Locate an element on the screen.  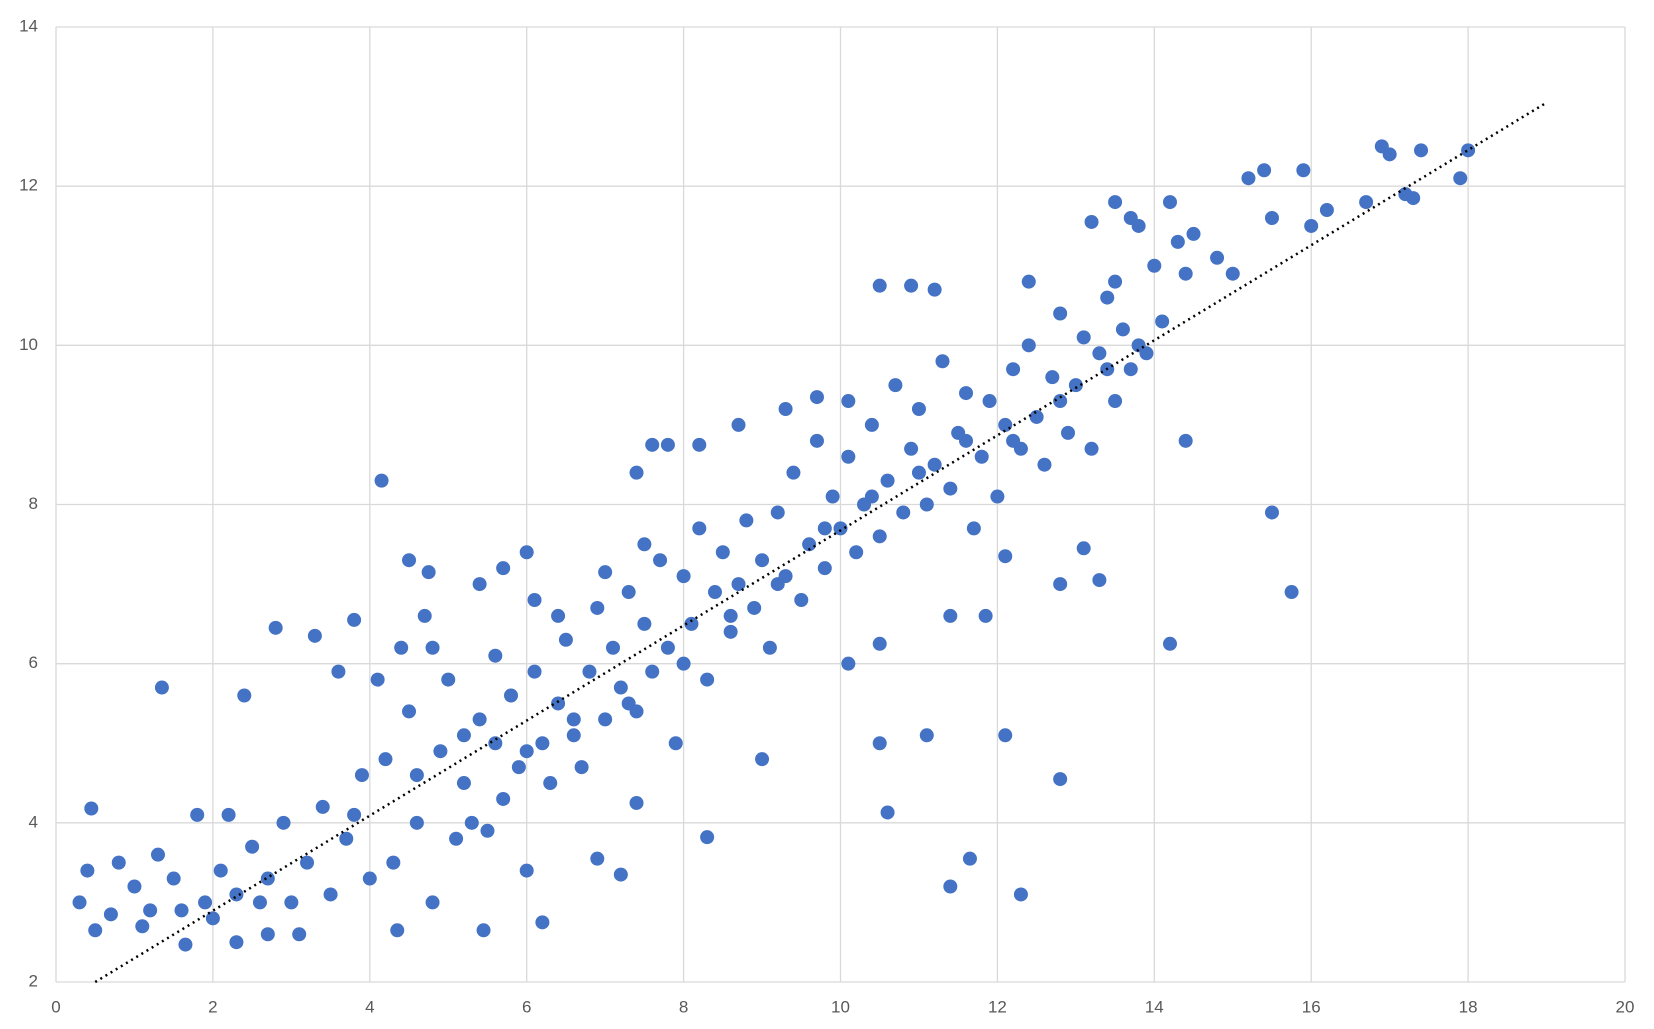
y-tick-label: 6 is located at coordinates (33, 662).